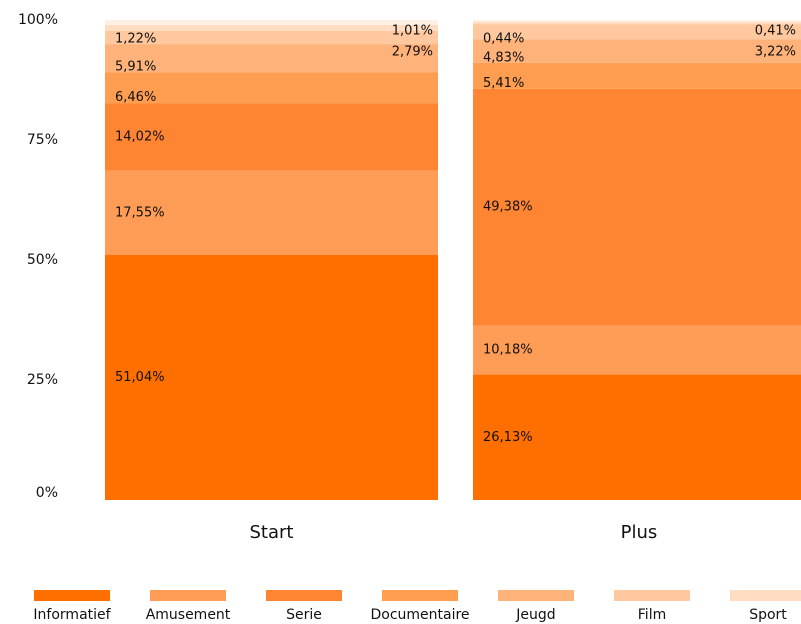 The height and width of the screenshot is (624, 801). Describe the element at coordinates (768, 615) in the screenshot. I see `legend-label: Sport` at that location.